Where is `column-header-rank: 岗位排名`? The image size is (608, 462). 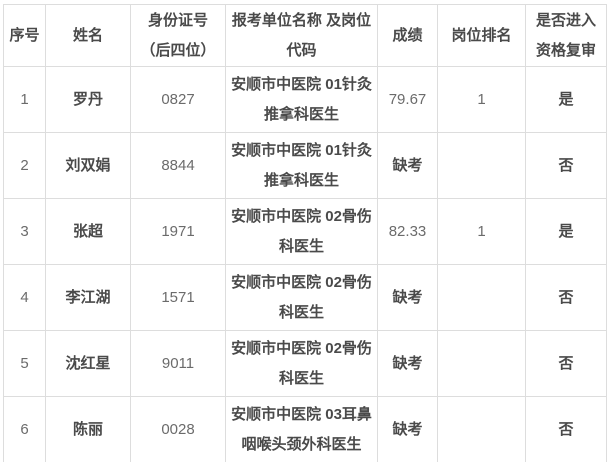 column-header-rank: 岗位排名 is located at coordinates (481, 35).